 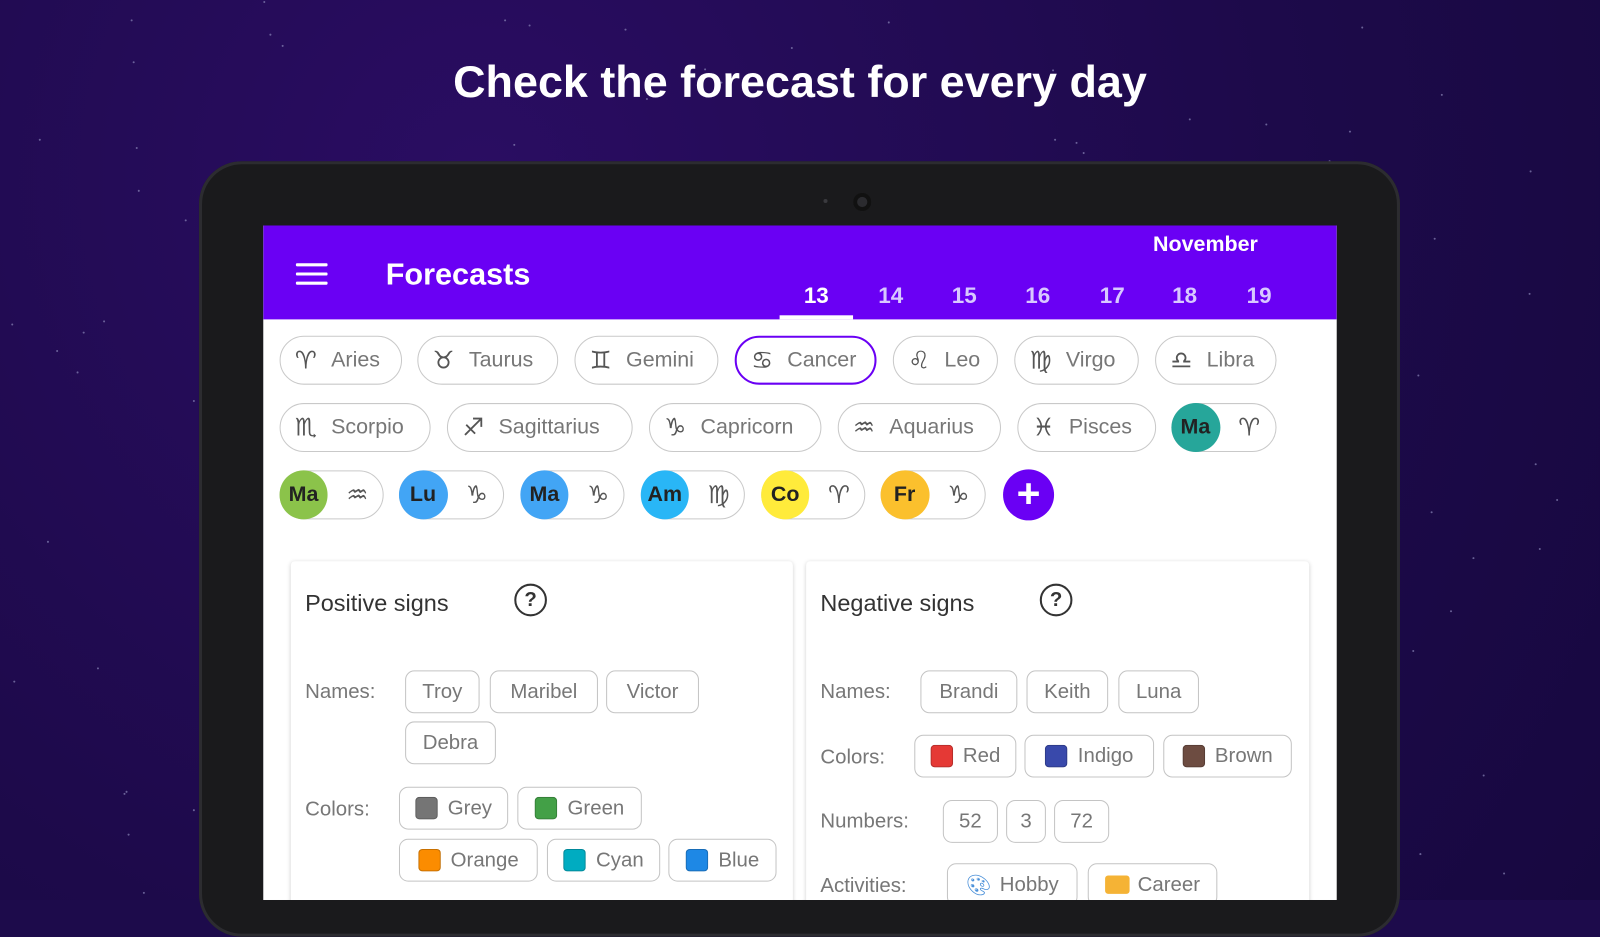 What do you see at coordinates (1205, 244) in the screenshot?
I see `month-label: November` at bounding box center [1205, 244].